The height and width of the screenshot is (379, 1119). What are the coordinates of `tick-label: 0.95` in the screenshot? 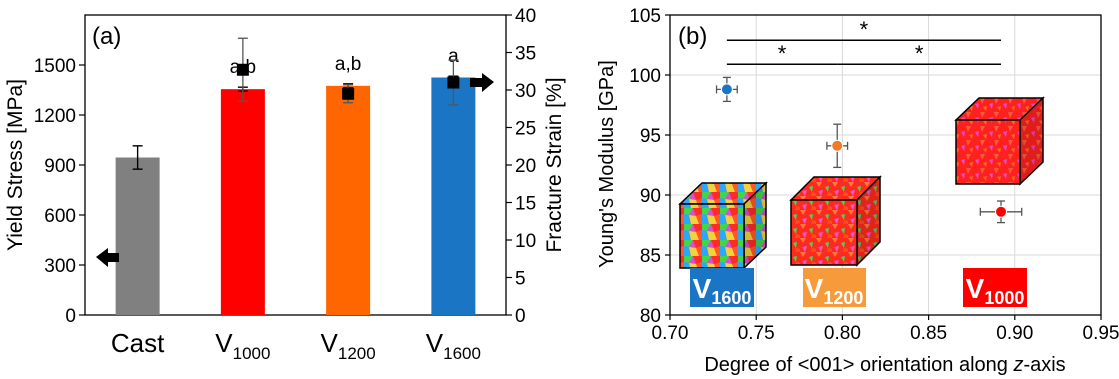 It's located at (1101, 333).